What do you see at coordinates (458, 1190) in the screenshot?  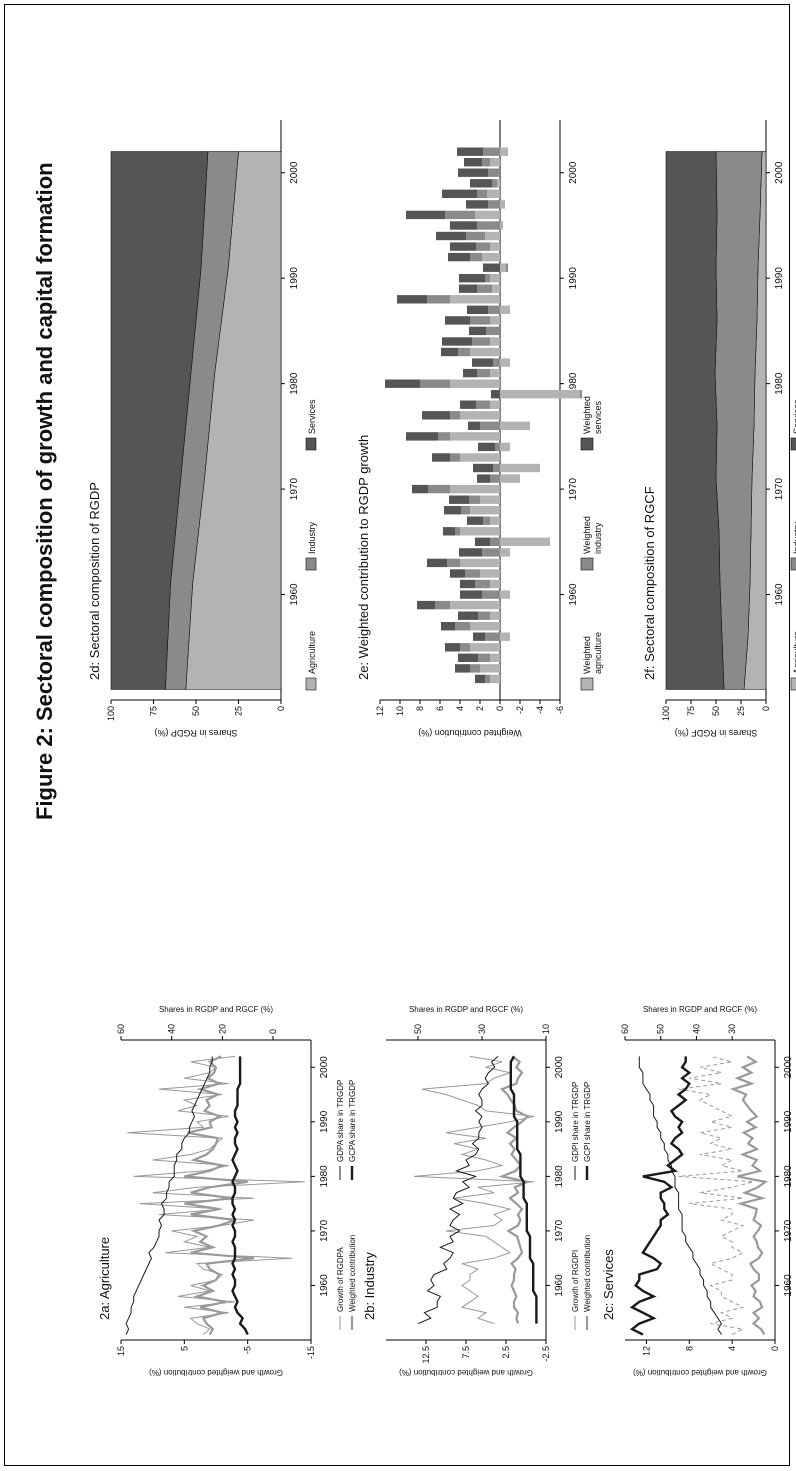 I see `series-line-gdpi-share-in-trgdp` at bounding box center [458, 1190].